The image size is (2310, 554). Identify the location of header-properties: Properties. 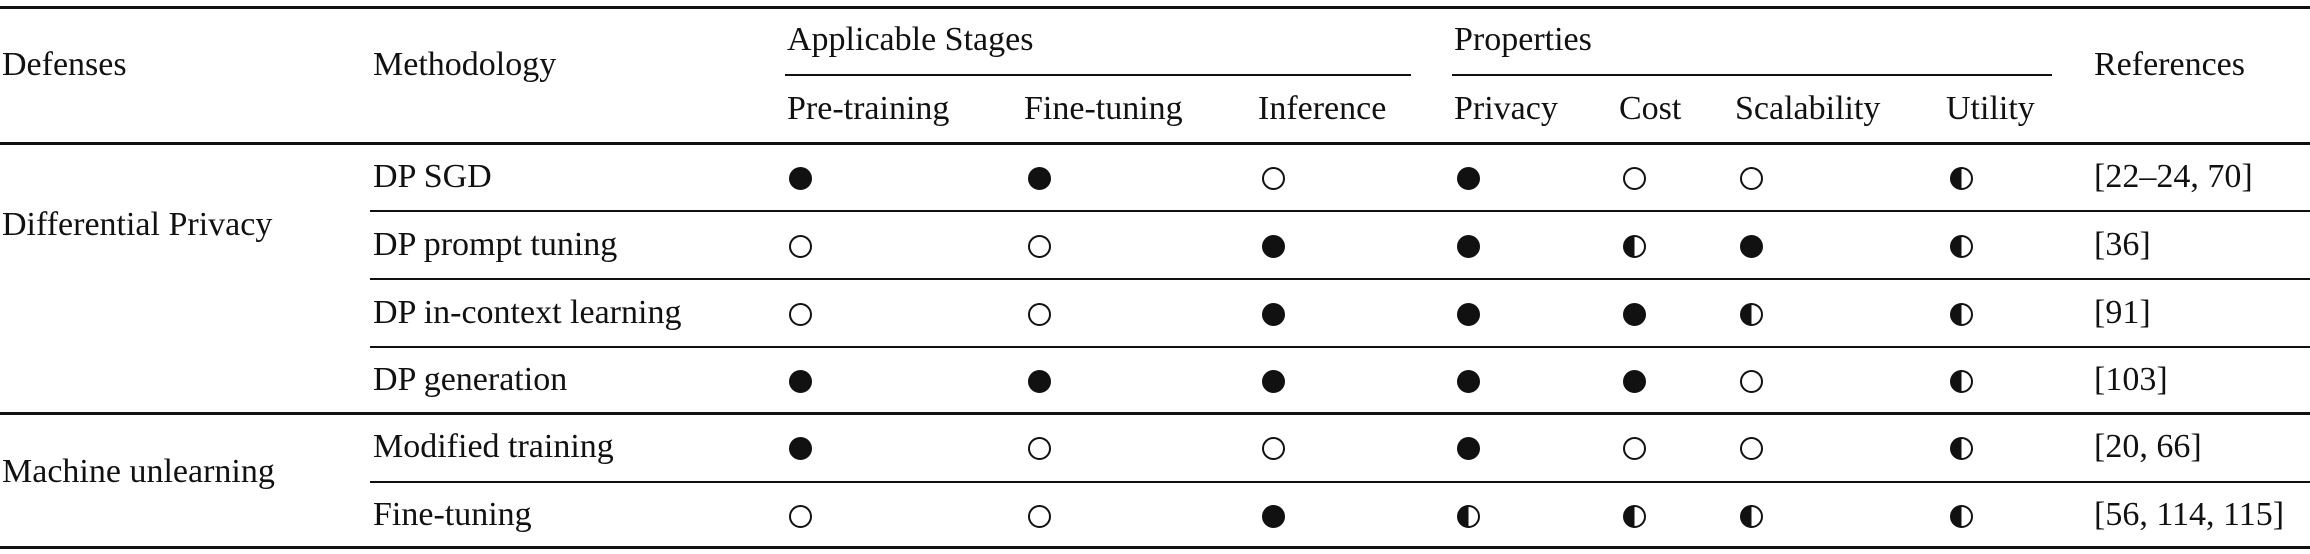
(1523, 39).